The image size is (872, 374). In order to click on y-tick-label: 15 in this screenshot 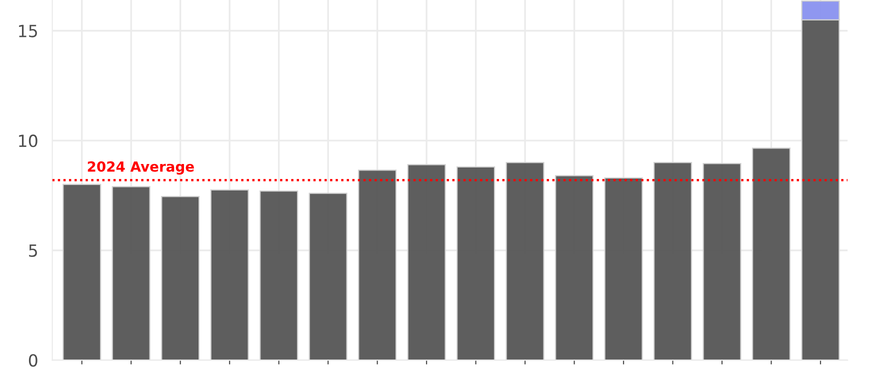, I will do `click(28, 31)`.